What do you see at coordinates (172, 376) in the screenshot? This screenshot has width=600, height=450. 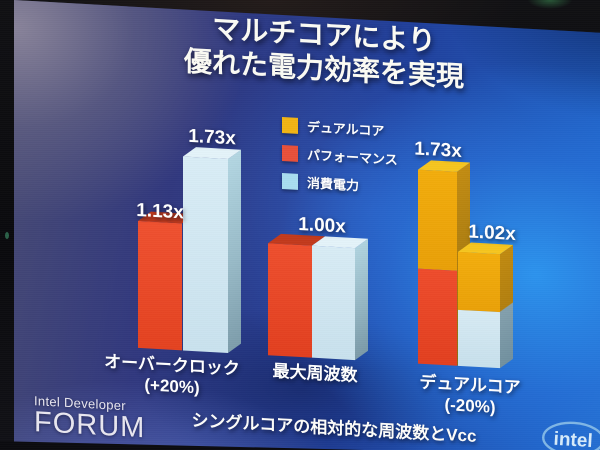 I see `category-label-overclock: オーバークロック (+20%)` at bounding box center [172, 376].